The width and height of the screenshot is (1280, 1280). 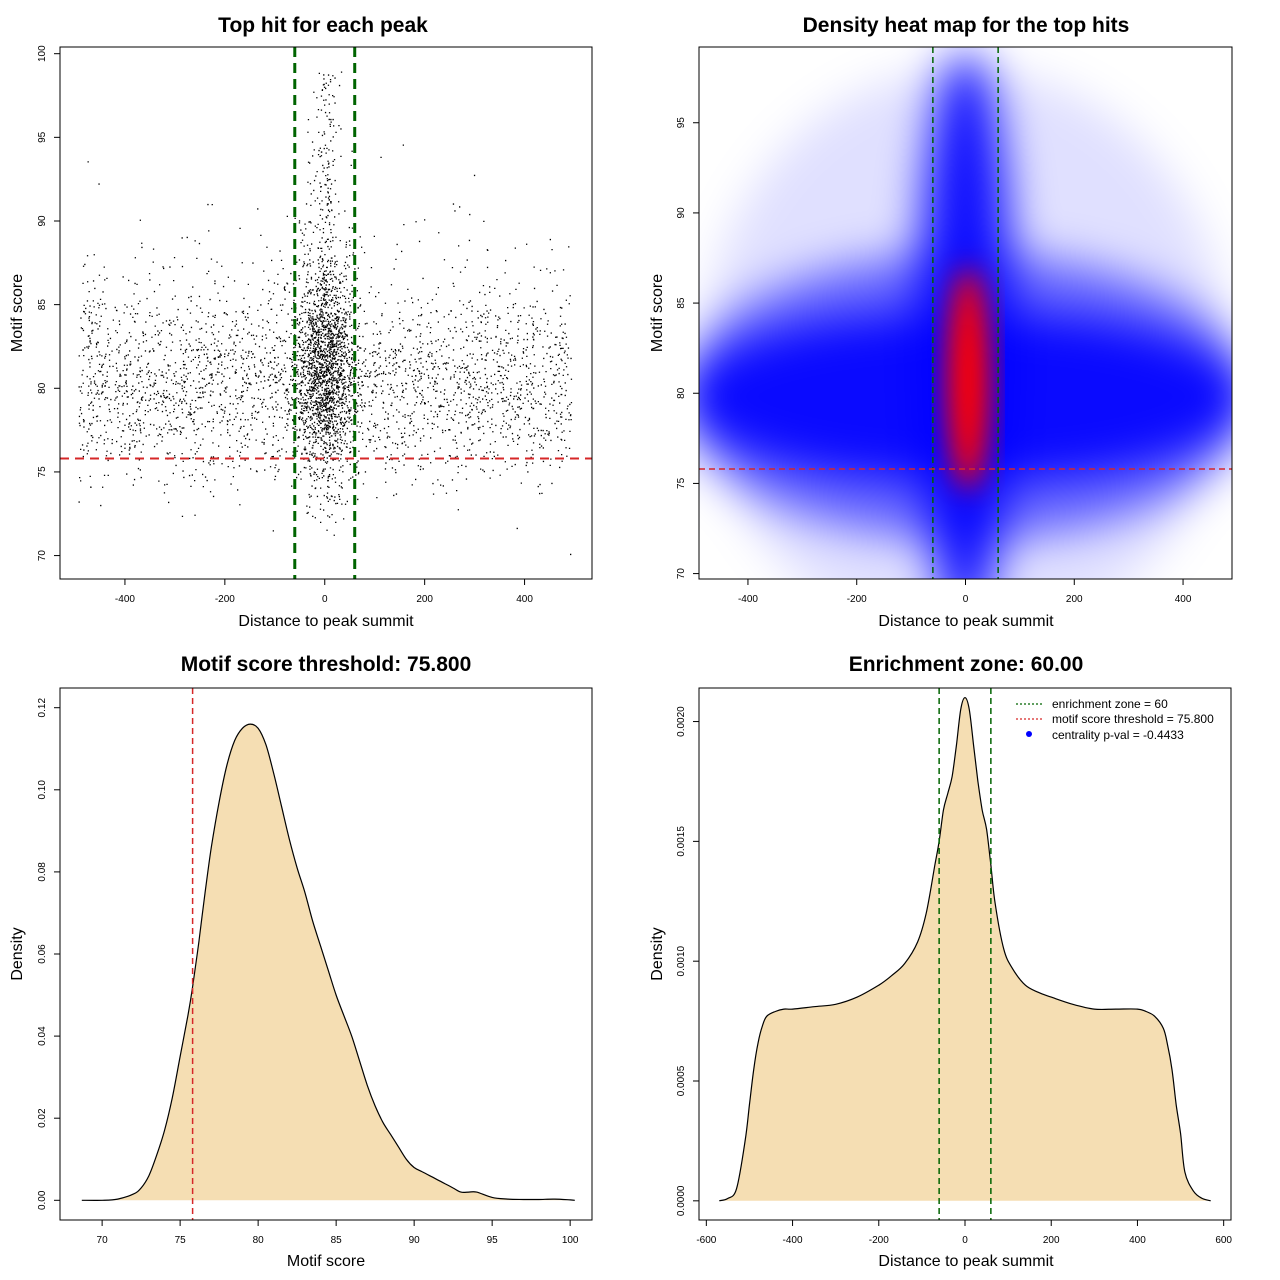 What do you see at coordinates (966, 25) in the screenshot?
I see `chart-title: Density heat map for the top hits` at bounding box center [966, 25].